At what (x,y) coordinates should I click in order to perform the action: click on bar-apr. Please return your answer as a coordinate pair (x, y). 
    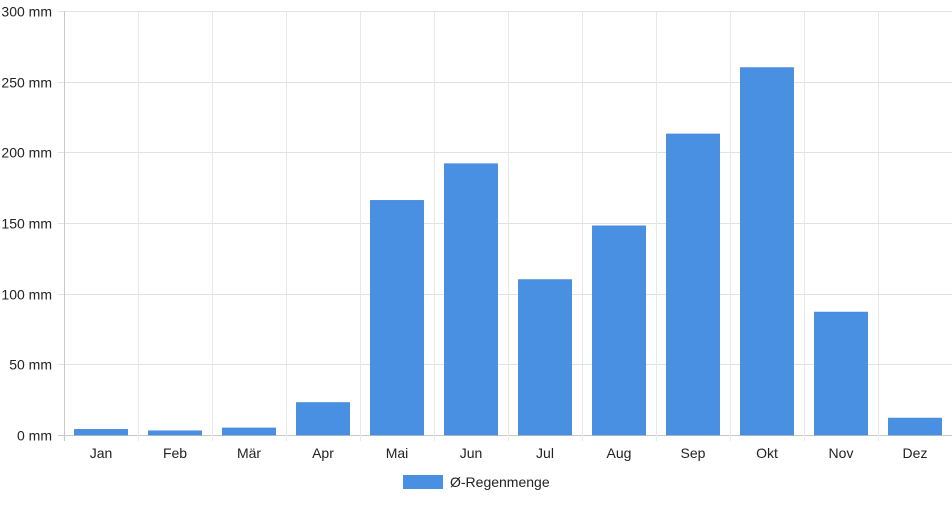
    Looking at the image, I should click on (323, 419).